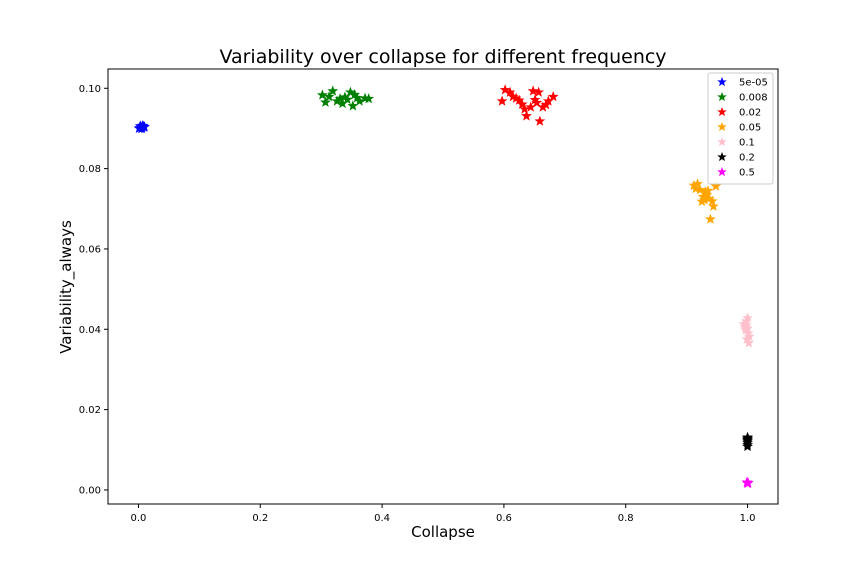 The height and width of the screenshot is (576, 864). Describe the element at coordinates (90, 490) in the screenshot. I see `y-tick-label: 0.00` at that location.